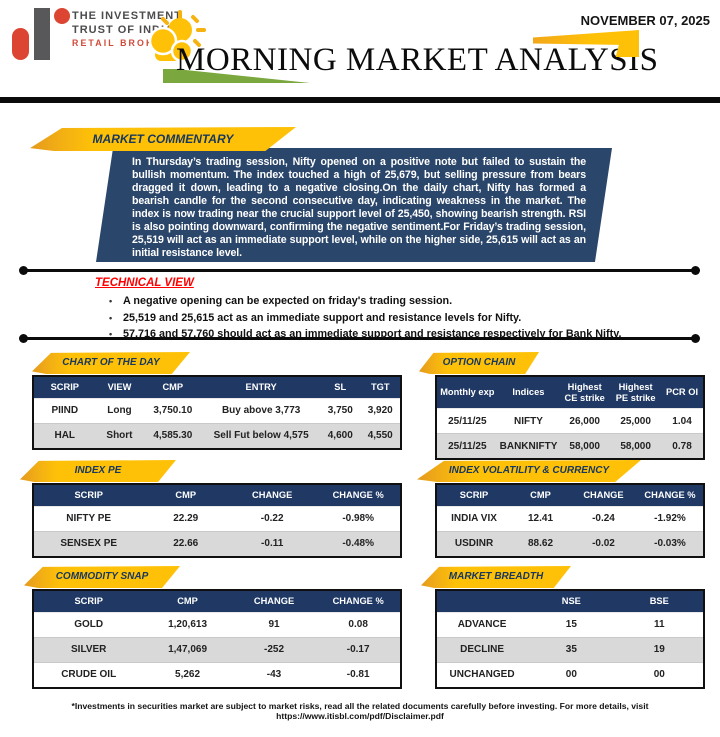 The width and height of the screenshot is (720, 737). Describe the element at coordinates (340, 435) in the screenshot. I see `table-cell: 4,600` at that location.